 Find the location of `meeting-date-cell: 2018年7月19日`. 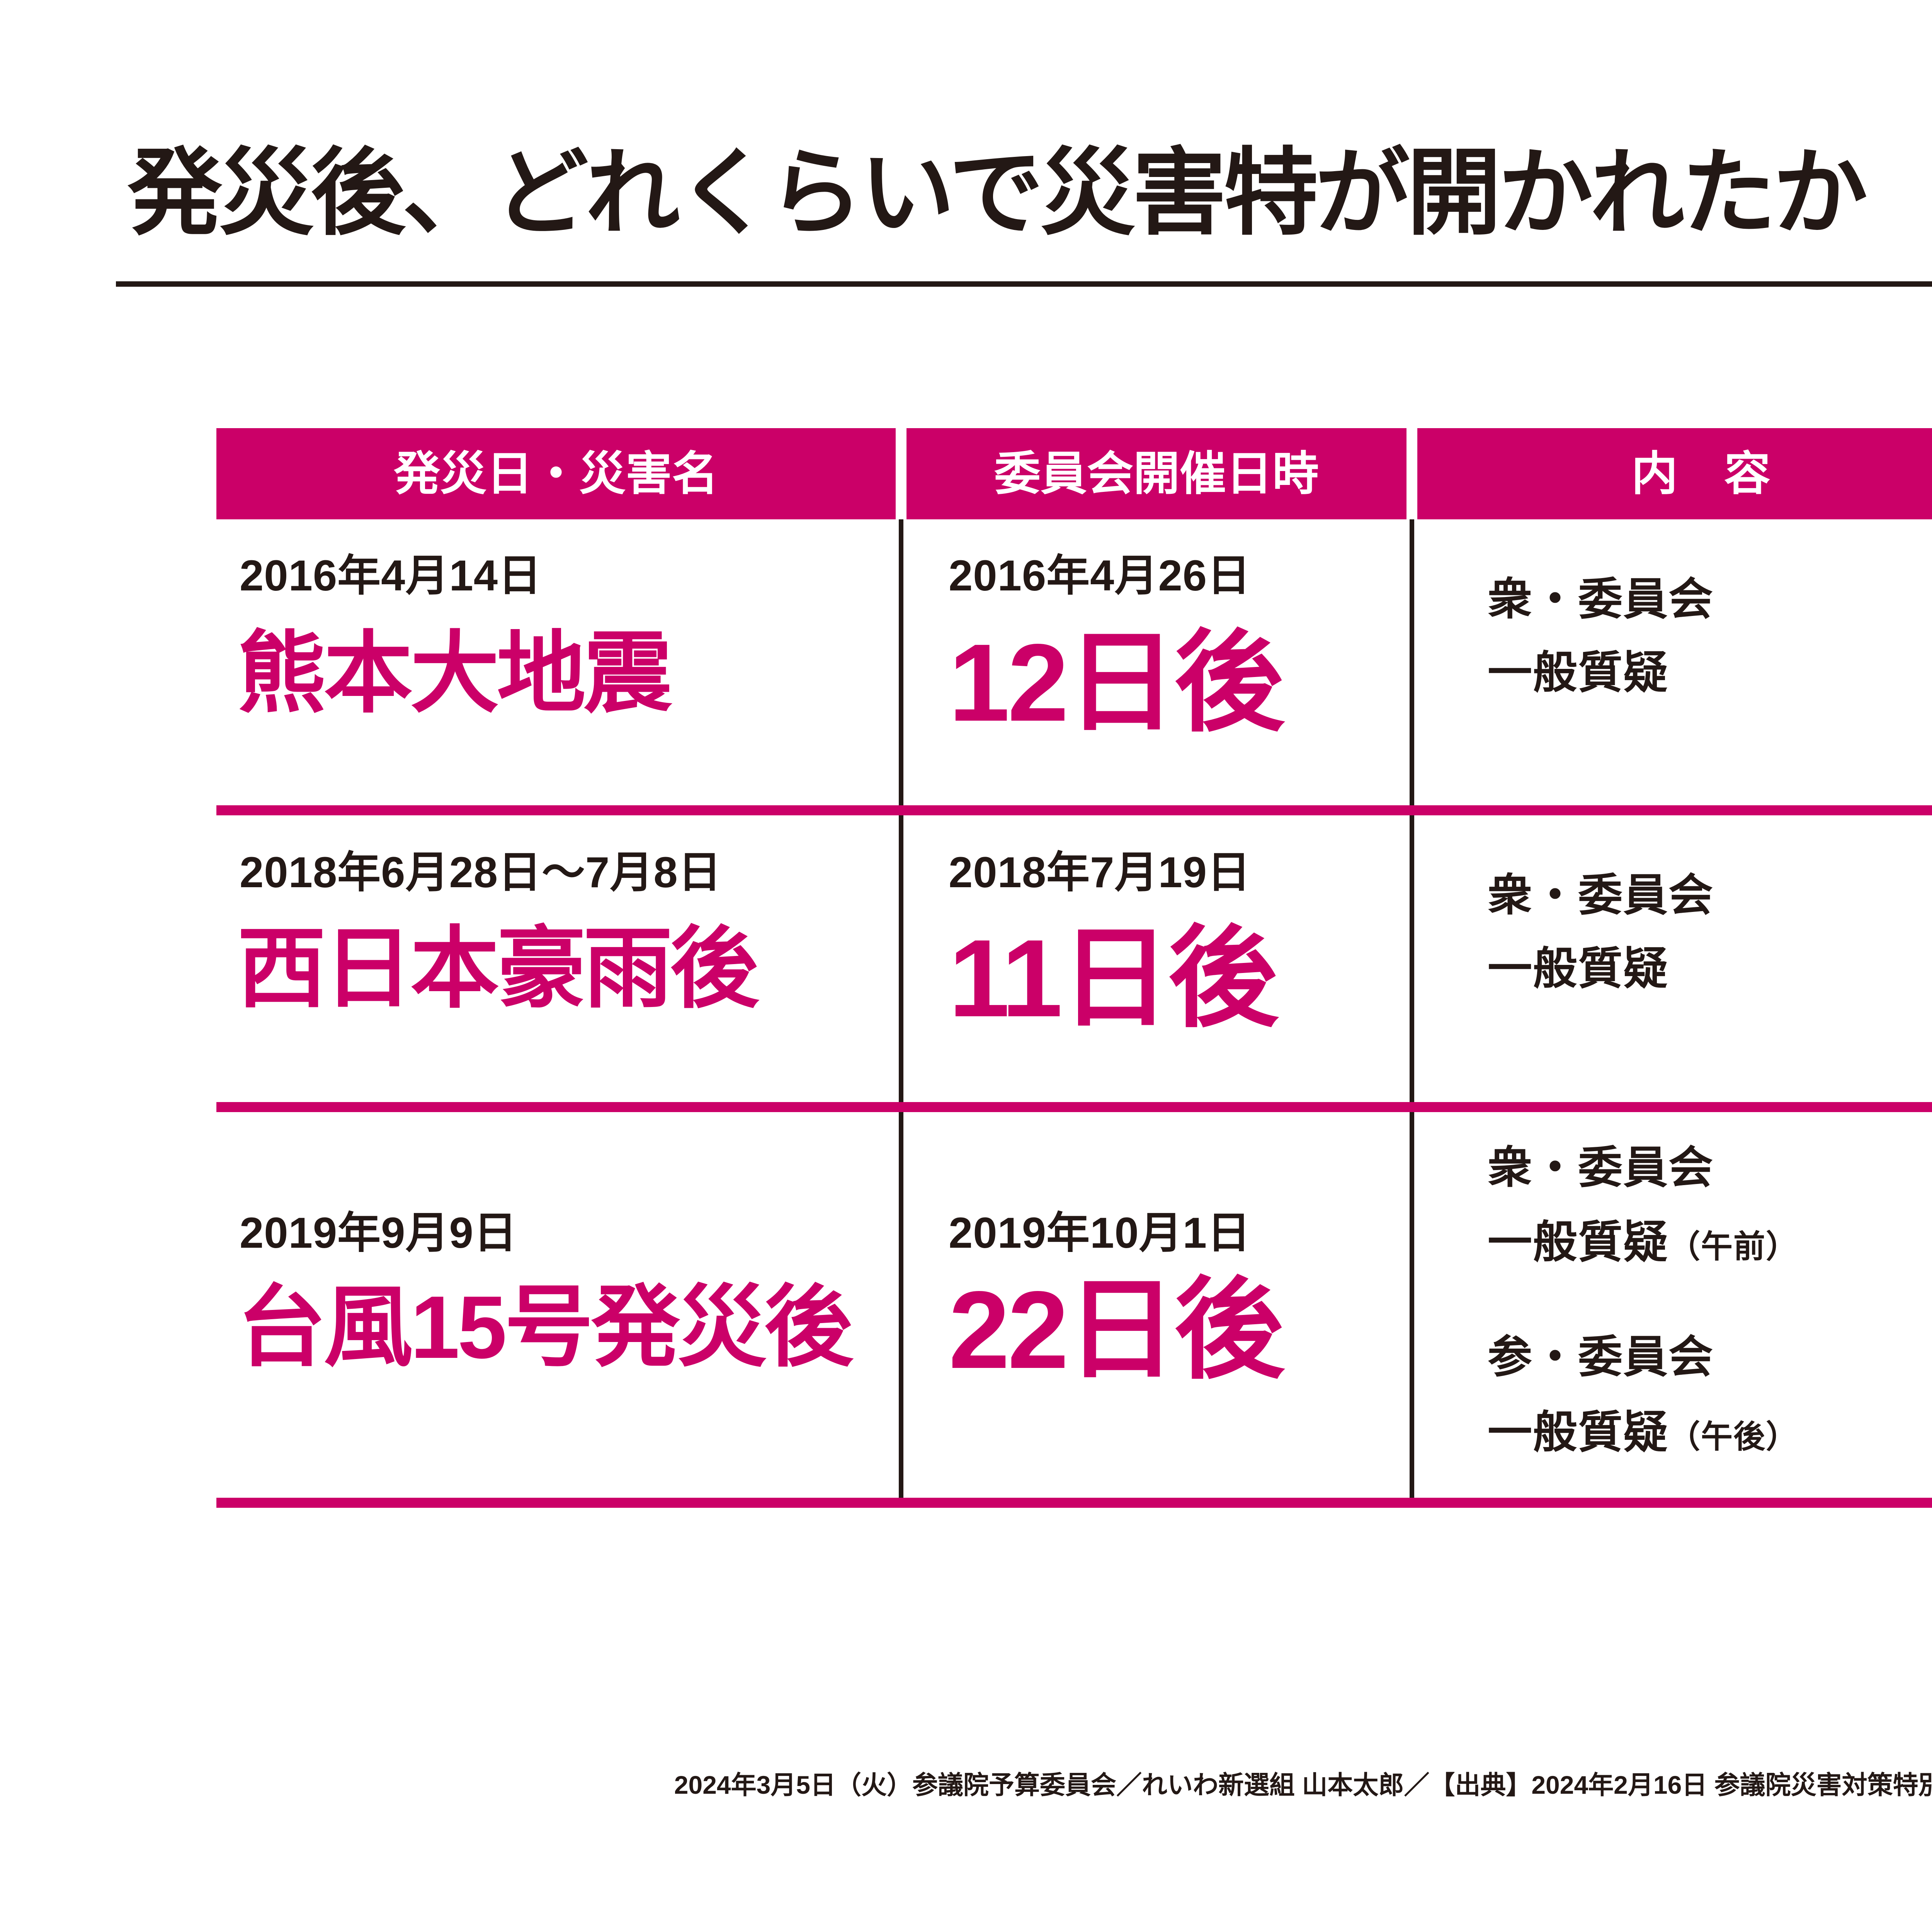

meeting-date-cell: 2018年7月19日 is located at coordinates (1100, 872).